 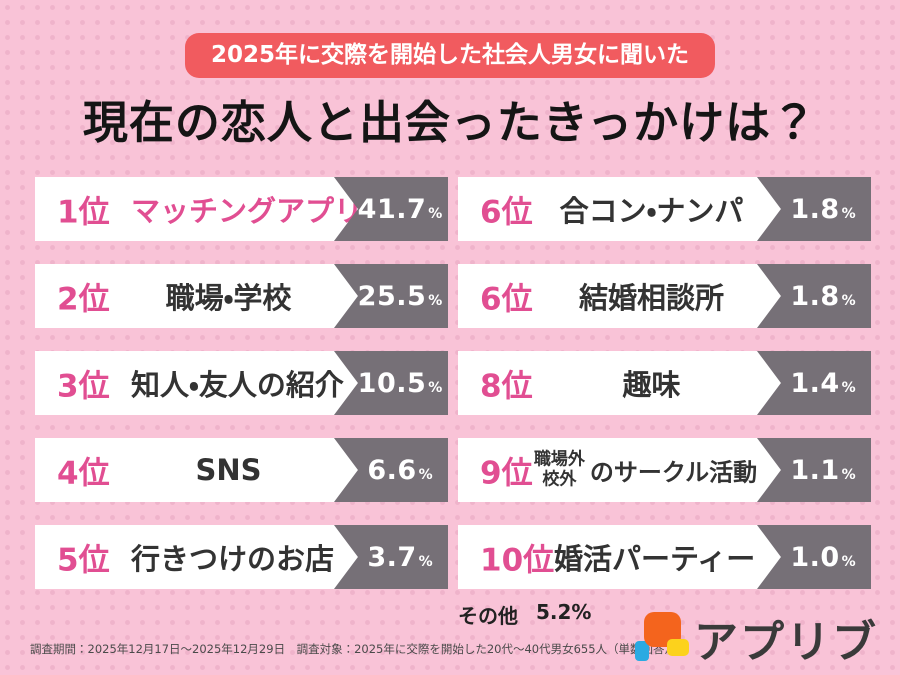 I want to click on category-label-suffix: のサークル活動, so click(x=673, y=472).